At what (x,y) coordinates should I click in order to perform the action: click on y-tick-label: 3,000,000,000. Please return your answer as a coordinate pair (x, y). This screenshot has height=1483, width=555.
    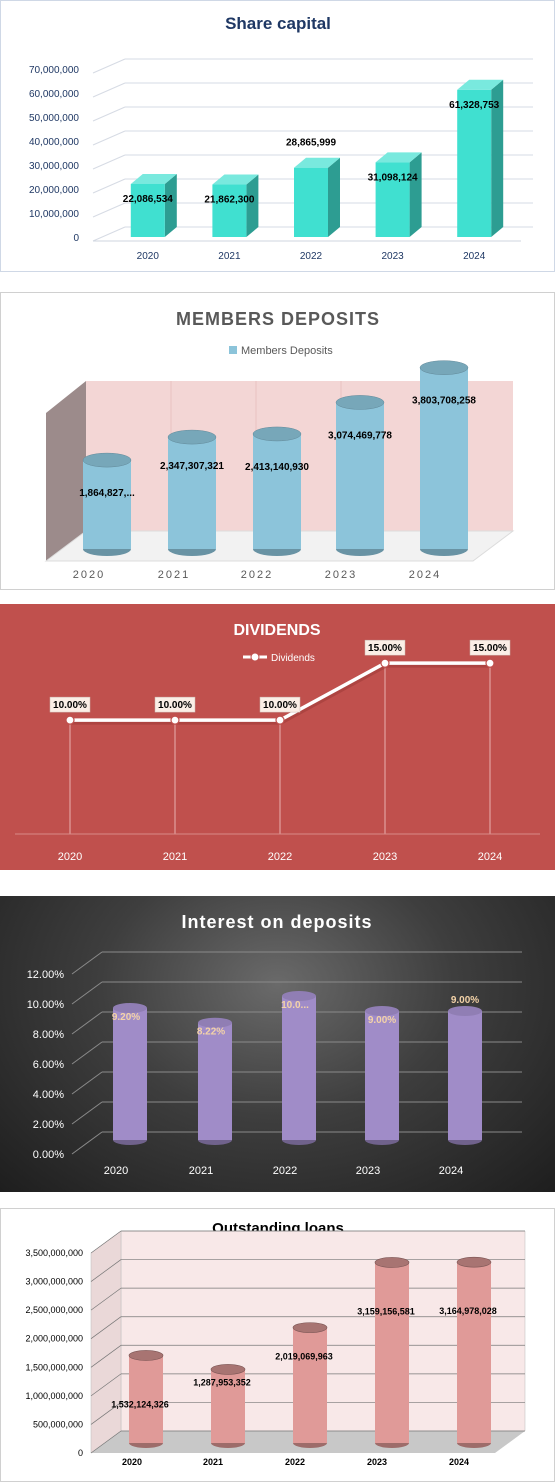
    Looking at the image, I should click on (54, 1282).